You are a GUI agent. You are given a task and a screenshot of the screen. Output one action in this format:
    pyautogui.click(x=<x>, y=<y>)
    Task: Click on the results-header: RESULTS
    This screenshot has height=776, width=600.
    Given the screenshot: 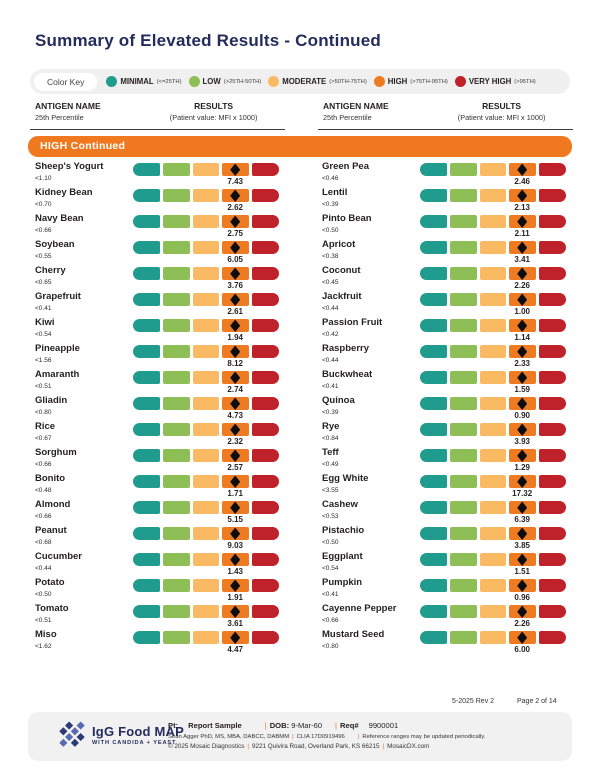 What is the action you would take?
    pyautogui.click(x=214, y=106)
    